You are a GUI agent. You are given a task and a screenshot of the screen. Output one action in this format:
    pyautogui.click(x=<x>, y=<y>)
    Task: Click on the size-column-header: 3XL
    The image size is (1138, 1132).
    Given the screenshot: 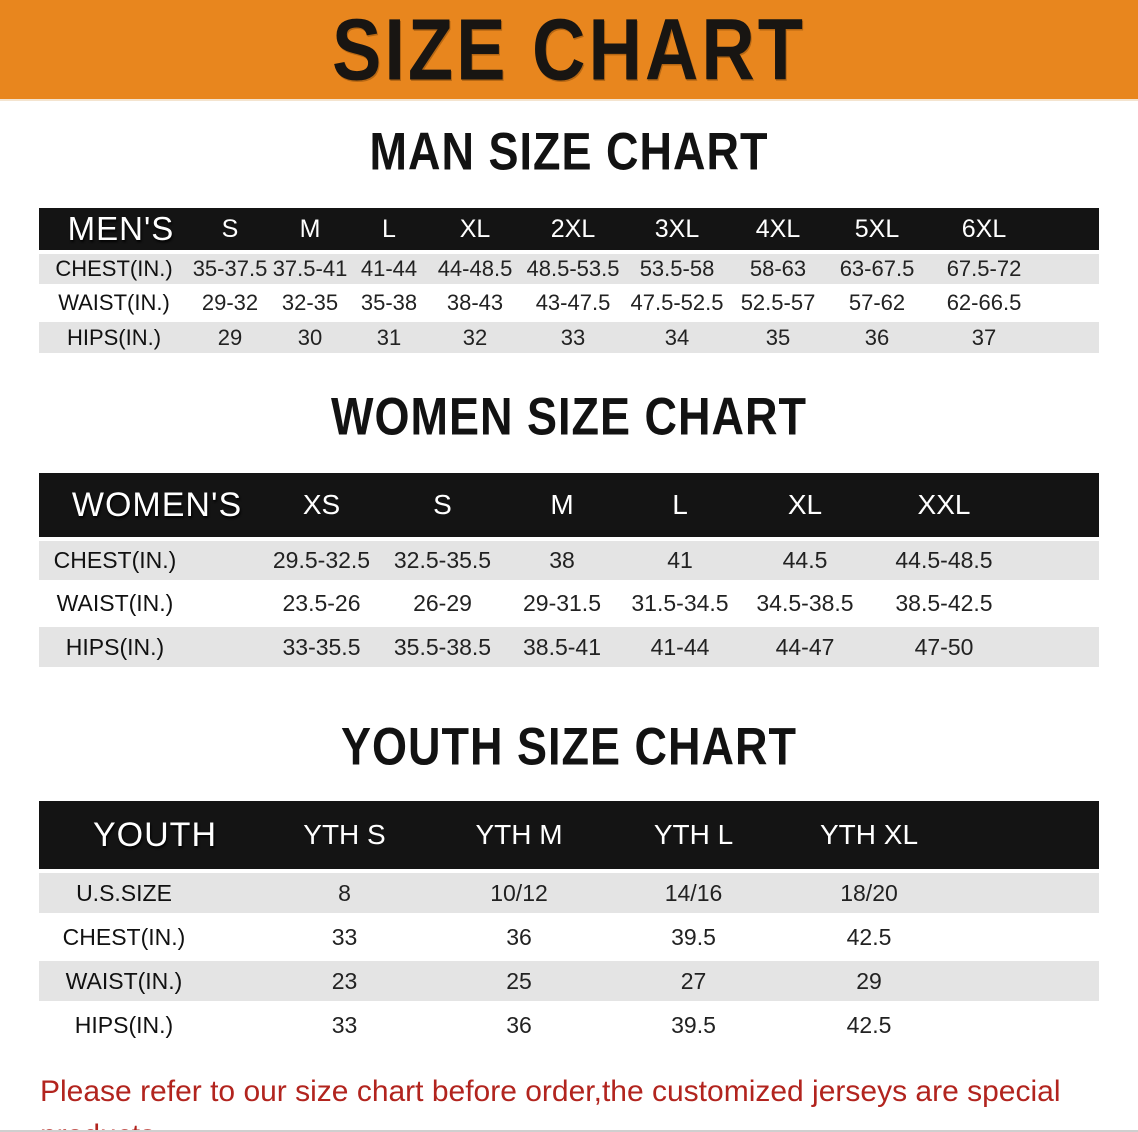 What is the action you would take?
    pyautogui.click(x=677, y=230)
    